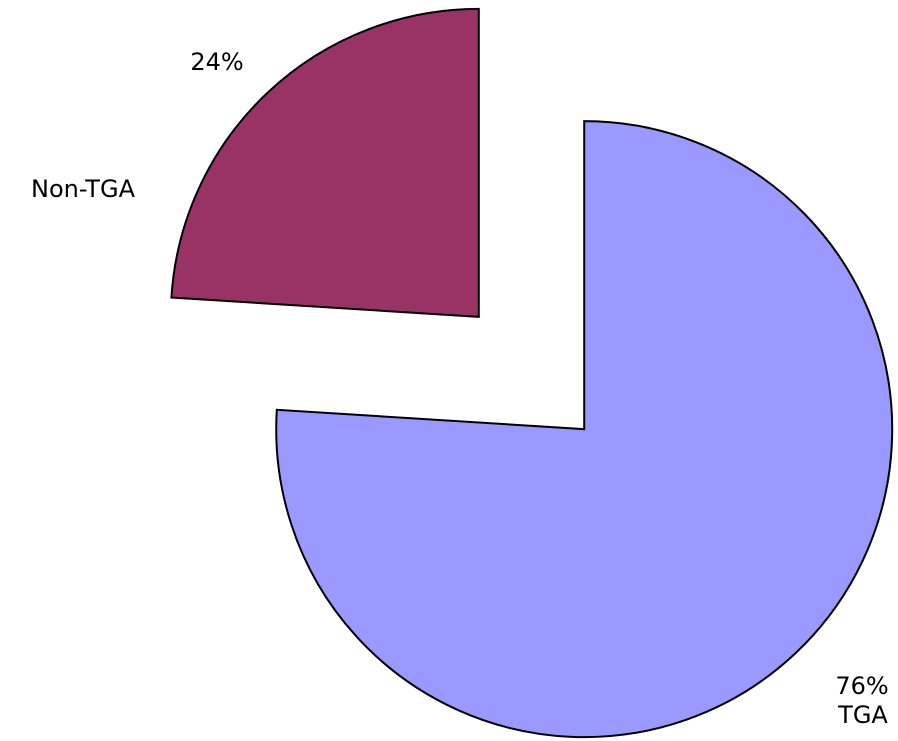  What do you see at coordinates (861, 686) in the screenshot?
I see `data-label: 76%` at bounding box center [861, 686].